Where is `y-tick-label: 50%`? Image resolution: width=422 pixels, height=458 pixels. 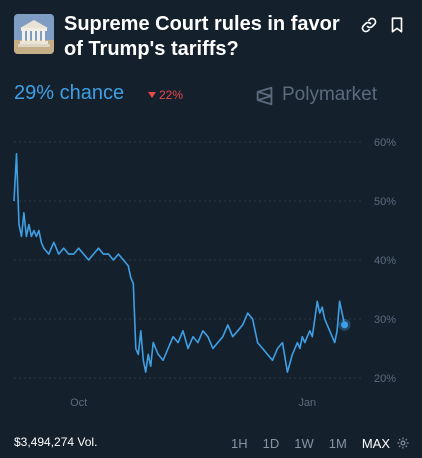 y-tick-label: 50% is located at coordinates (385, 202).